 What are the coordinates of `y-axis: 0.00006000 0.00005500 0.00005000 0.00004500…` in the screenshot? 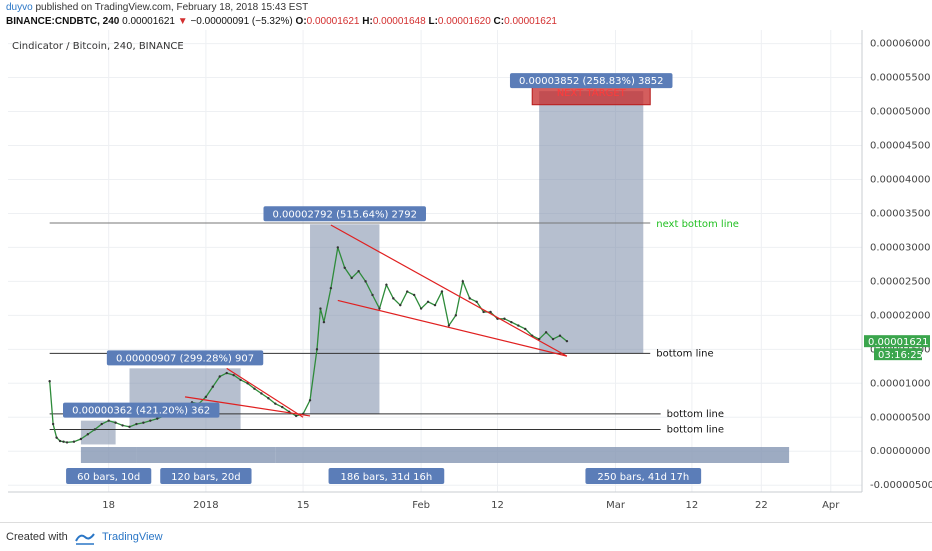 It's located at (898, 265).